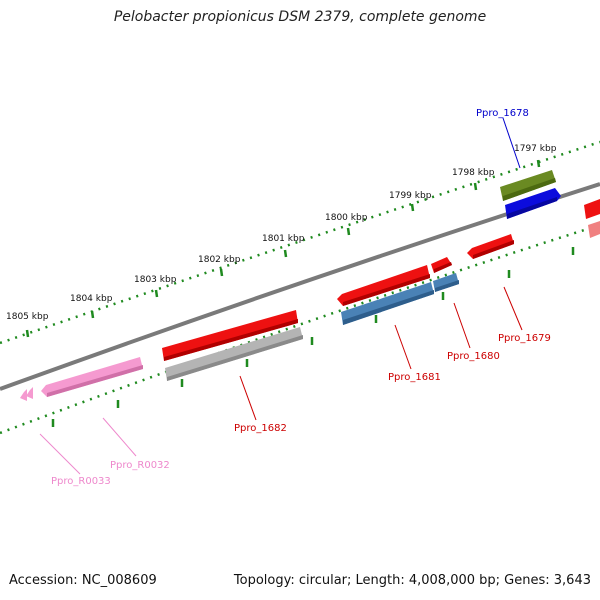  Describe the element at coordinates (219, 260) in the screenshot. I see `ruler-label: 1802 kbp` at that location.